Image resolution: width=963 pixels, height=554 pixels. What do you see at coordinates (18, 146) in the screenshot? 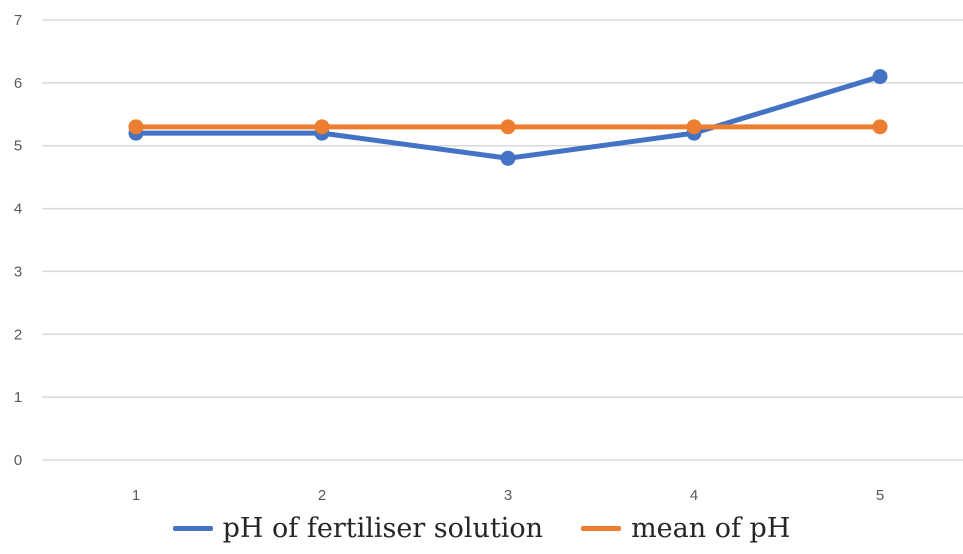
I see `y-tick-label-5: 5` at bounding box center [18, 146].